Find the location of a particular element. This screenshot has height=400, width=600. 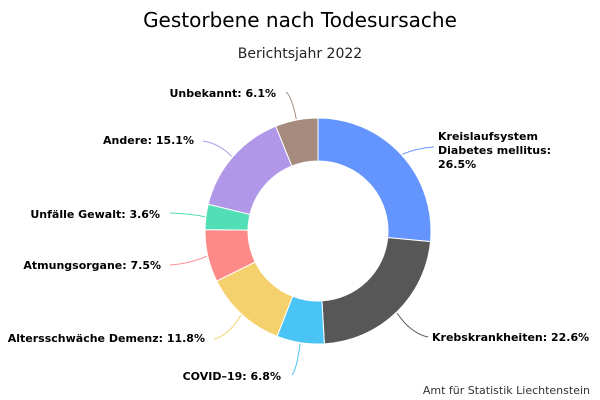

slice-label-4: Atmungsorgane: 7.5% is located at coordinates (92, 265).